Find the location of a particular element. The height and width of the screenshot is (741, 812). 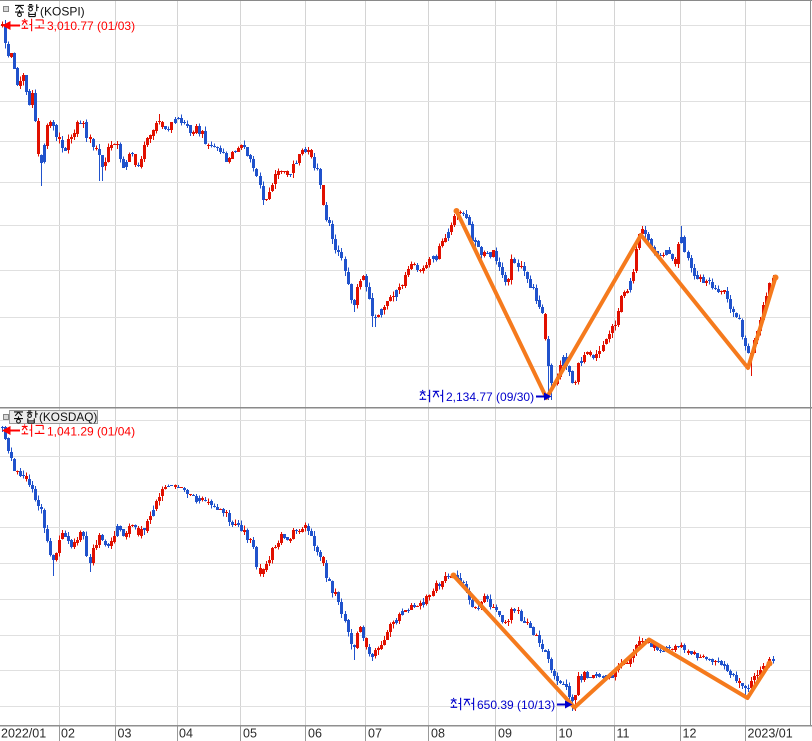

svg-text: 08 is located at coordinates (438, 734).